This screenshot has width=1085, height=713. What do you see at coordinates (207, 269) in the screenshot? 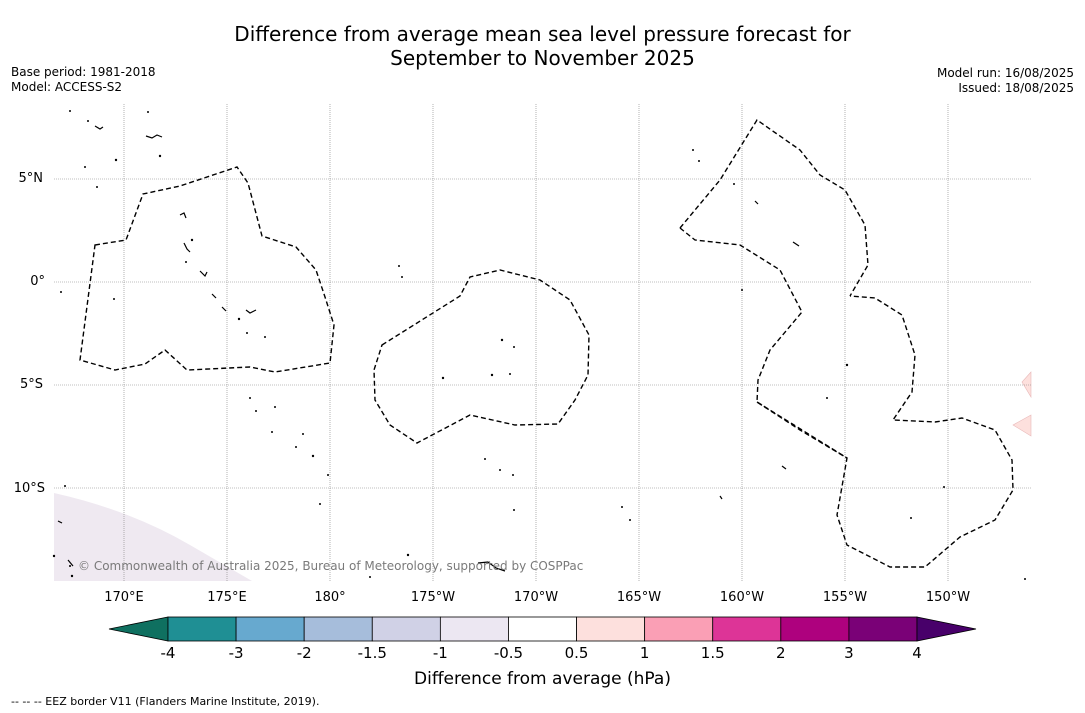
I see `eez-border-west` at bounding box center [207, 269].